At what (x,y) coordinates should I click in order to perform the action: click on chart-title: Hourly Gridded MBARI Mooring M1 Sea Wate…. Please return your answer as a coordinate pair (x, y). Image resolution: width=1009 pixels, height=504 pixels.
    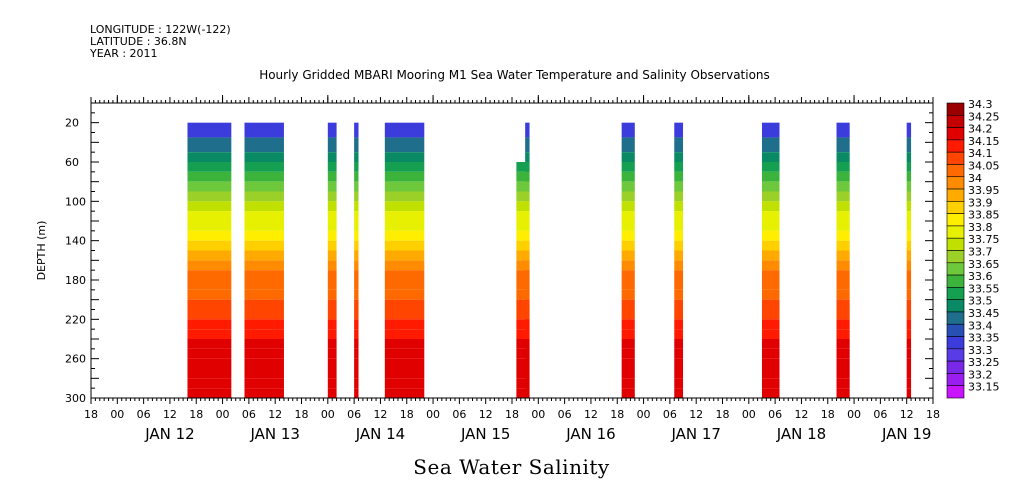
    Looking at the image, I should click on (514, 75).